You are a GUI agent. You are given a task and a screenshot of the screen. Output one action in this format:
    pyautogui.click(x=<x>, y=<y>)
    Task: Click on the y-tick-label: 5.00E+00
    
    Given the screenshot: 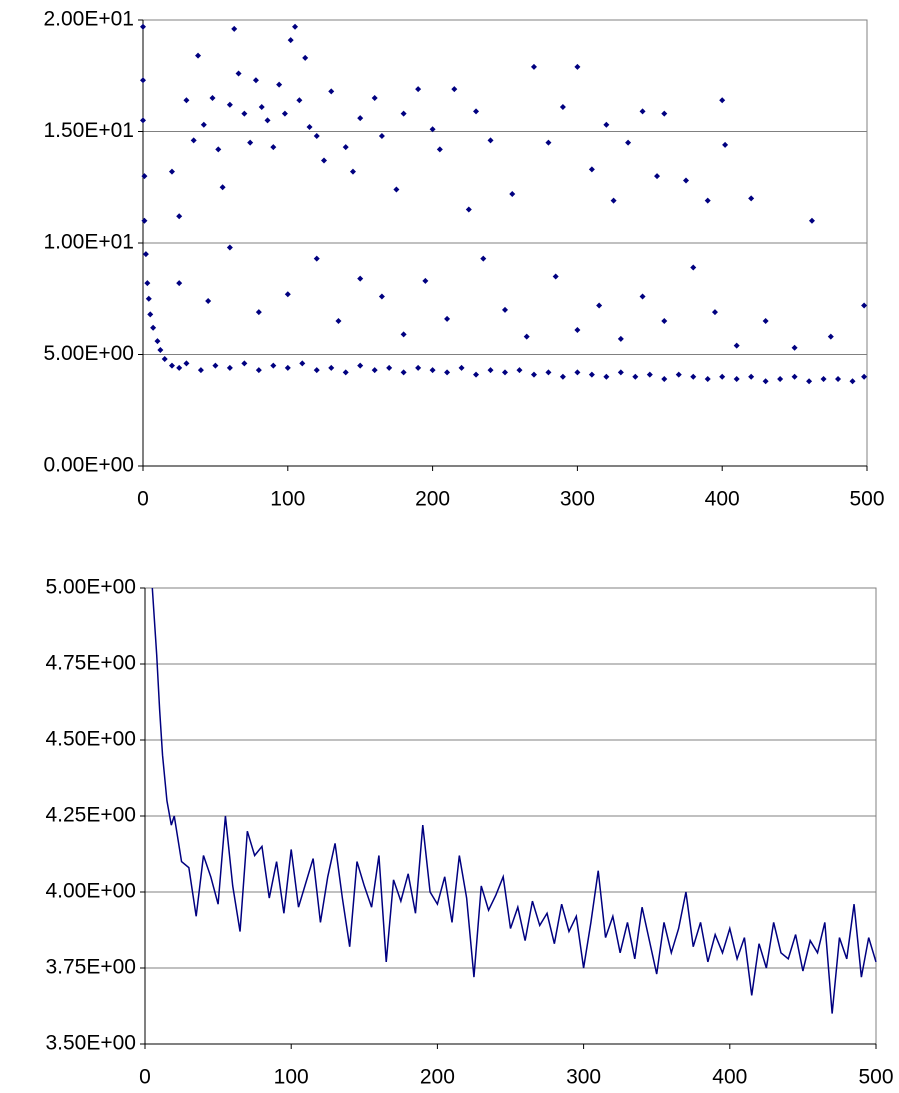 What is the action you would take?
    pyautogui.click(x=90, y=587)
    